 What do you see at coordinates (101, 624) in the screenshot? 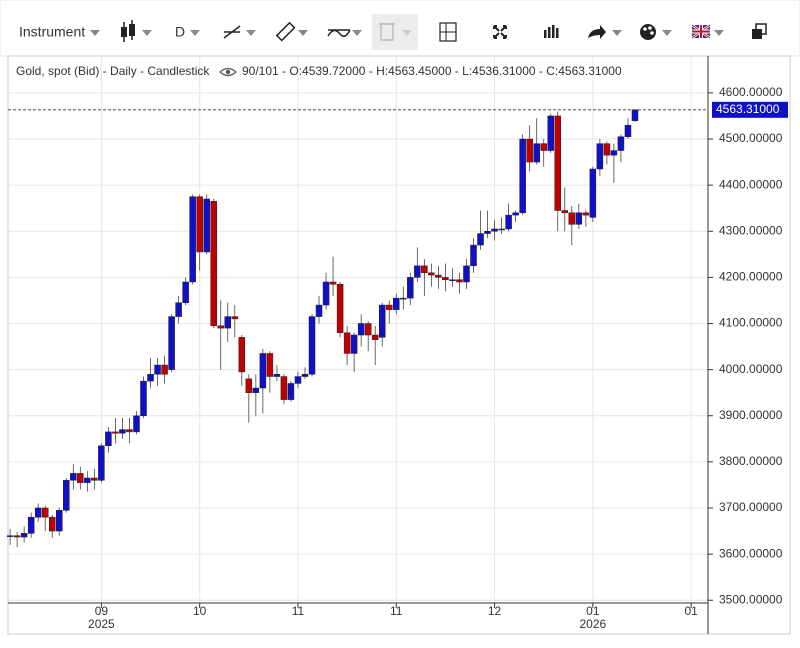
I see `year-label: 2025` at bounding box center [101, 624].